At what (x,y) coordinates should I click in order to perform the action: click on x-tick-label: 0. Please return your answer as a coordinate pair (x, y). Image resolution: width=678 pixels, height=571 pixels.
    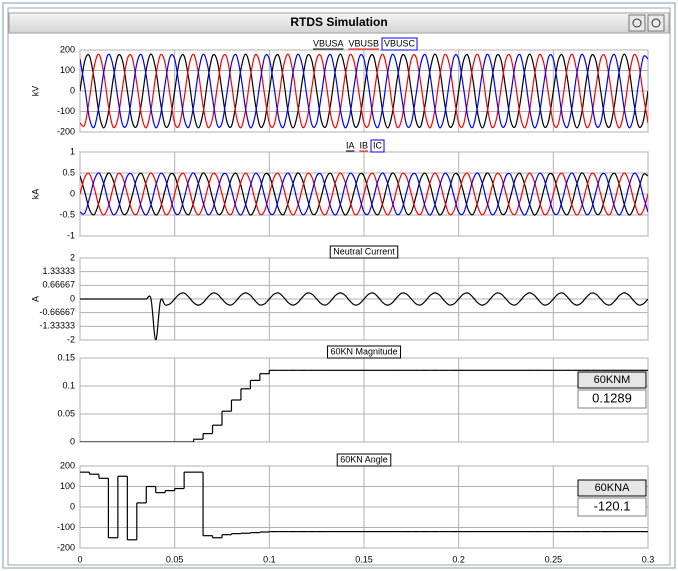
    Looking at the image, I should click on (79, 559).